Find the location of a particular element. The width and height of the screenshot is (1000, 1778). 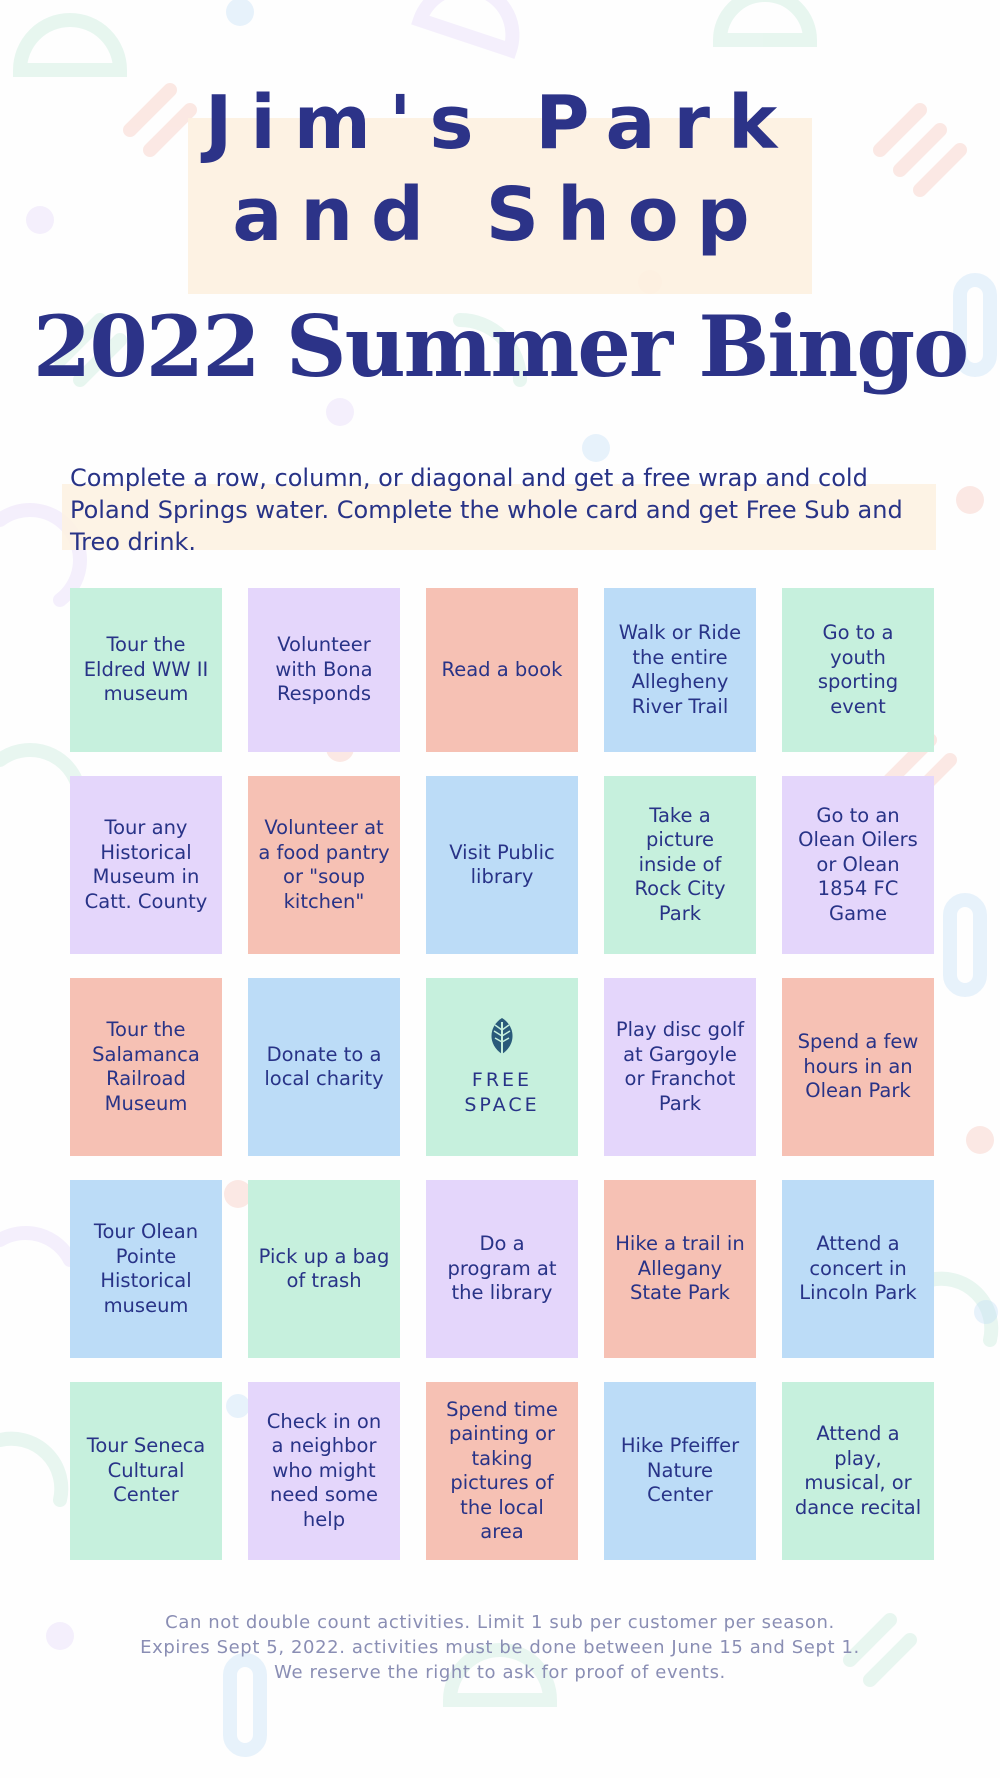

page-title-line-2: and Shop is located at coordinates (500, 215).